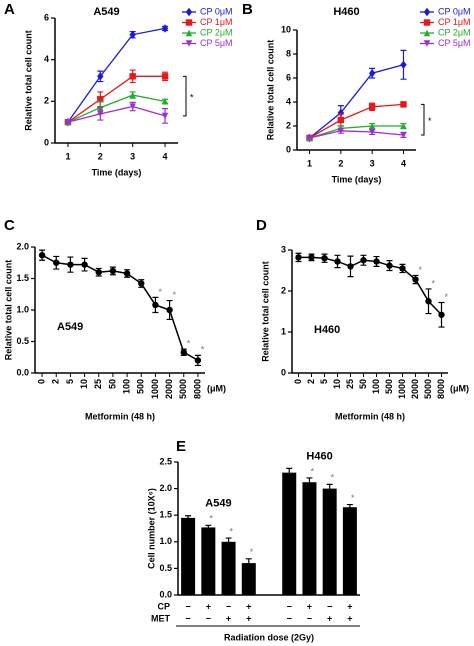  Describe the element at coordinates (319, 456) in the screenshot. I see `group-label: H460` at that location.